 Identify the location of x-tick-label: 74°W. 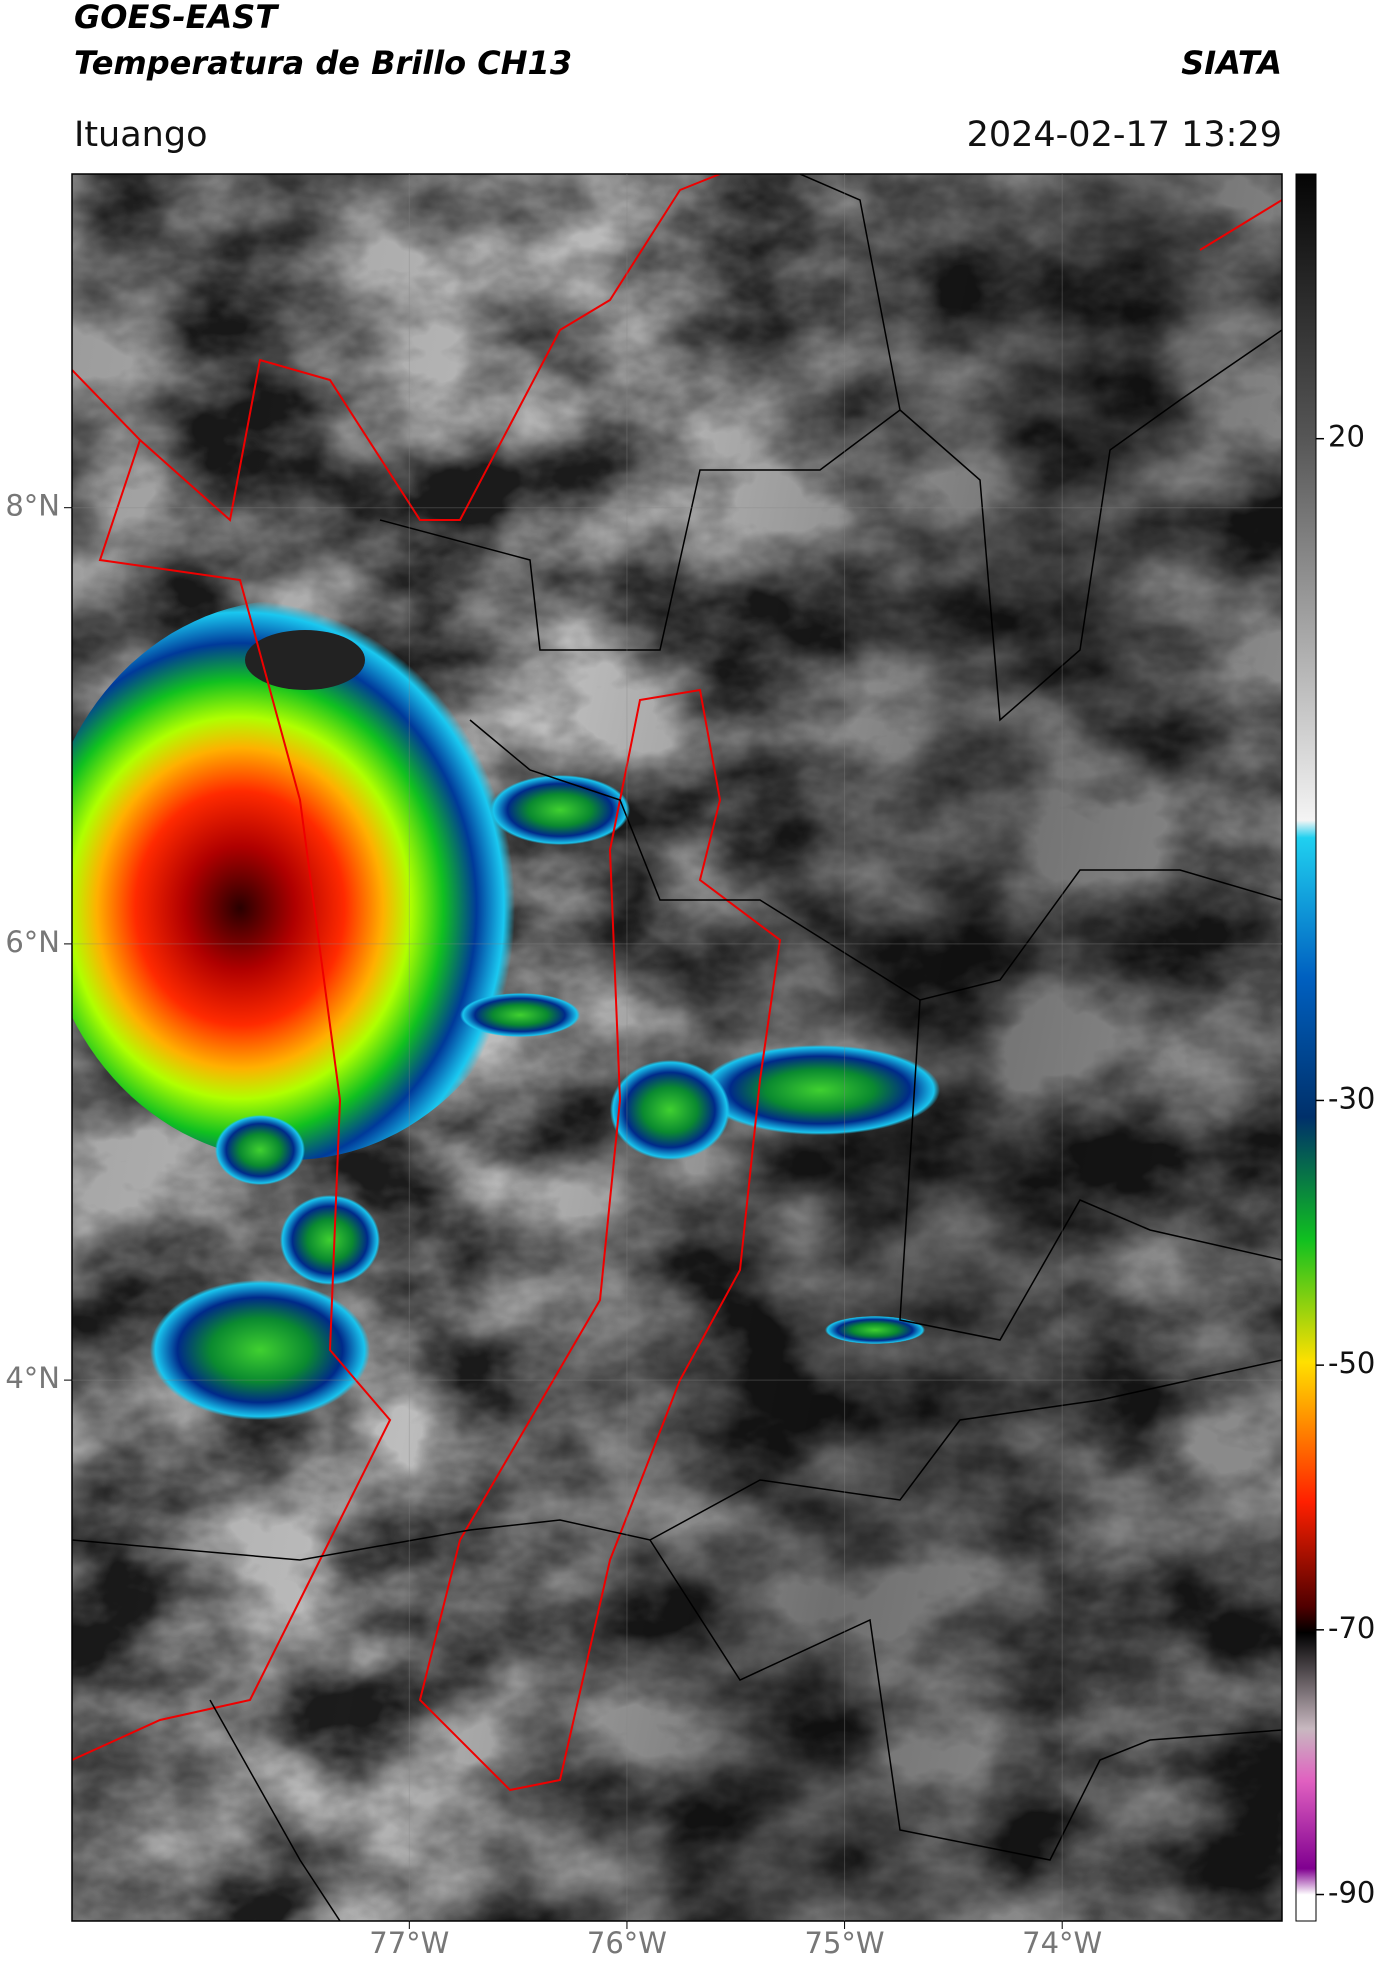
(1062, 1943).